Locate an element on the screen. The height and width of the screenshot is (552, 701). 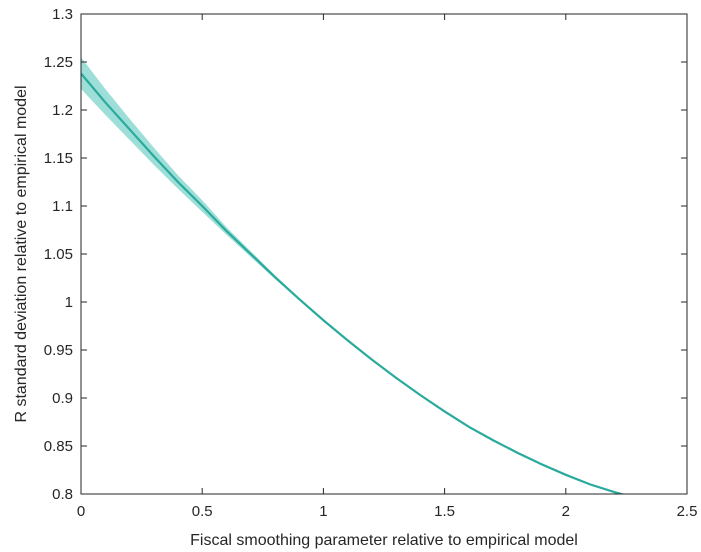
x-tick-label: 0.5 is located at coordinates (202, 511).